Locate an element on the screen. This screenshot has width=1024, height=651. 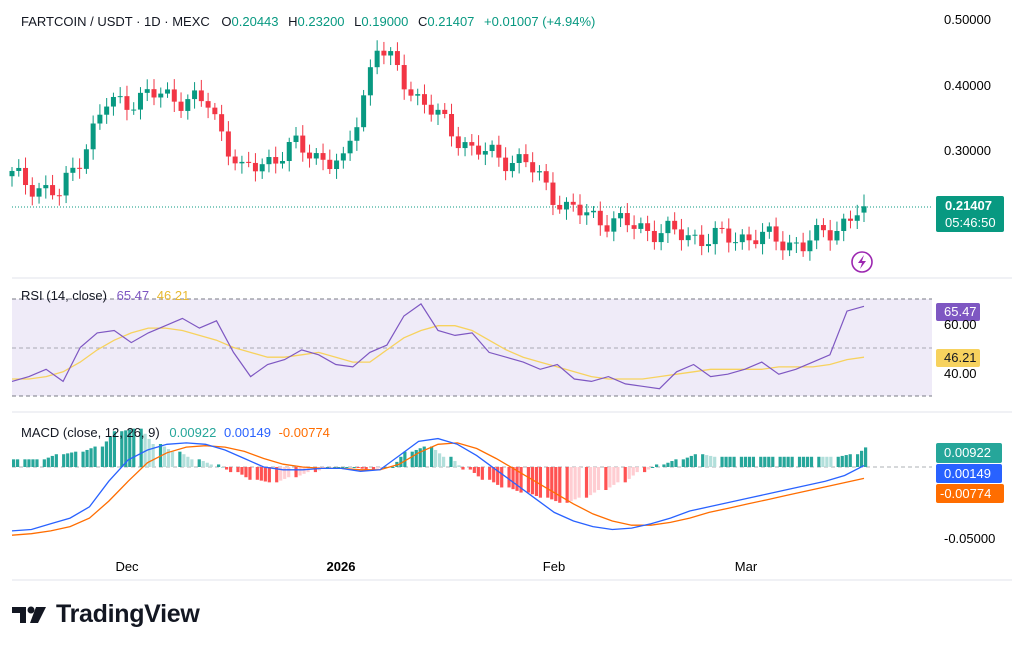
close-label: C is located at coordinates (422, 21).